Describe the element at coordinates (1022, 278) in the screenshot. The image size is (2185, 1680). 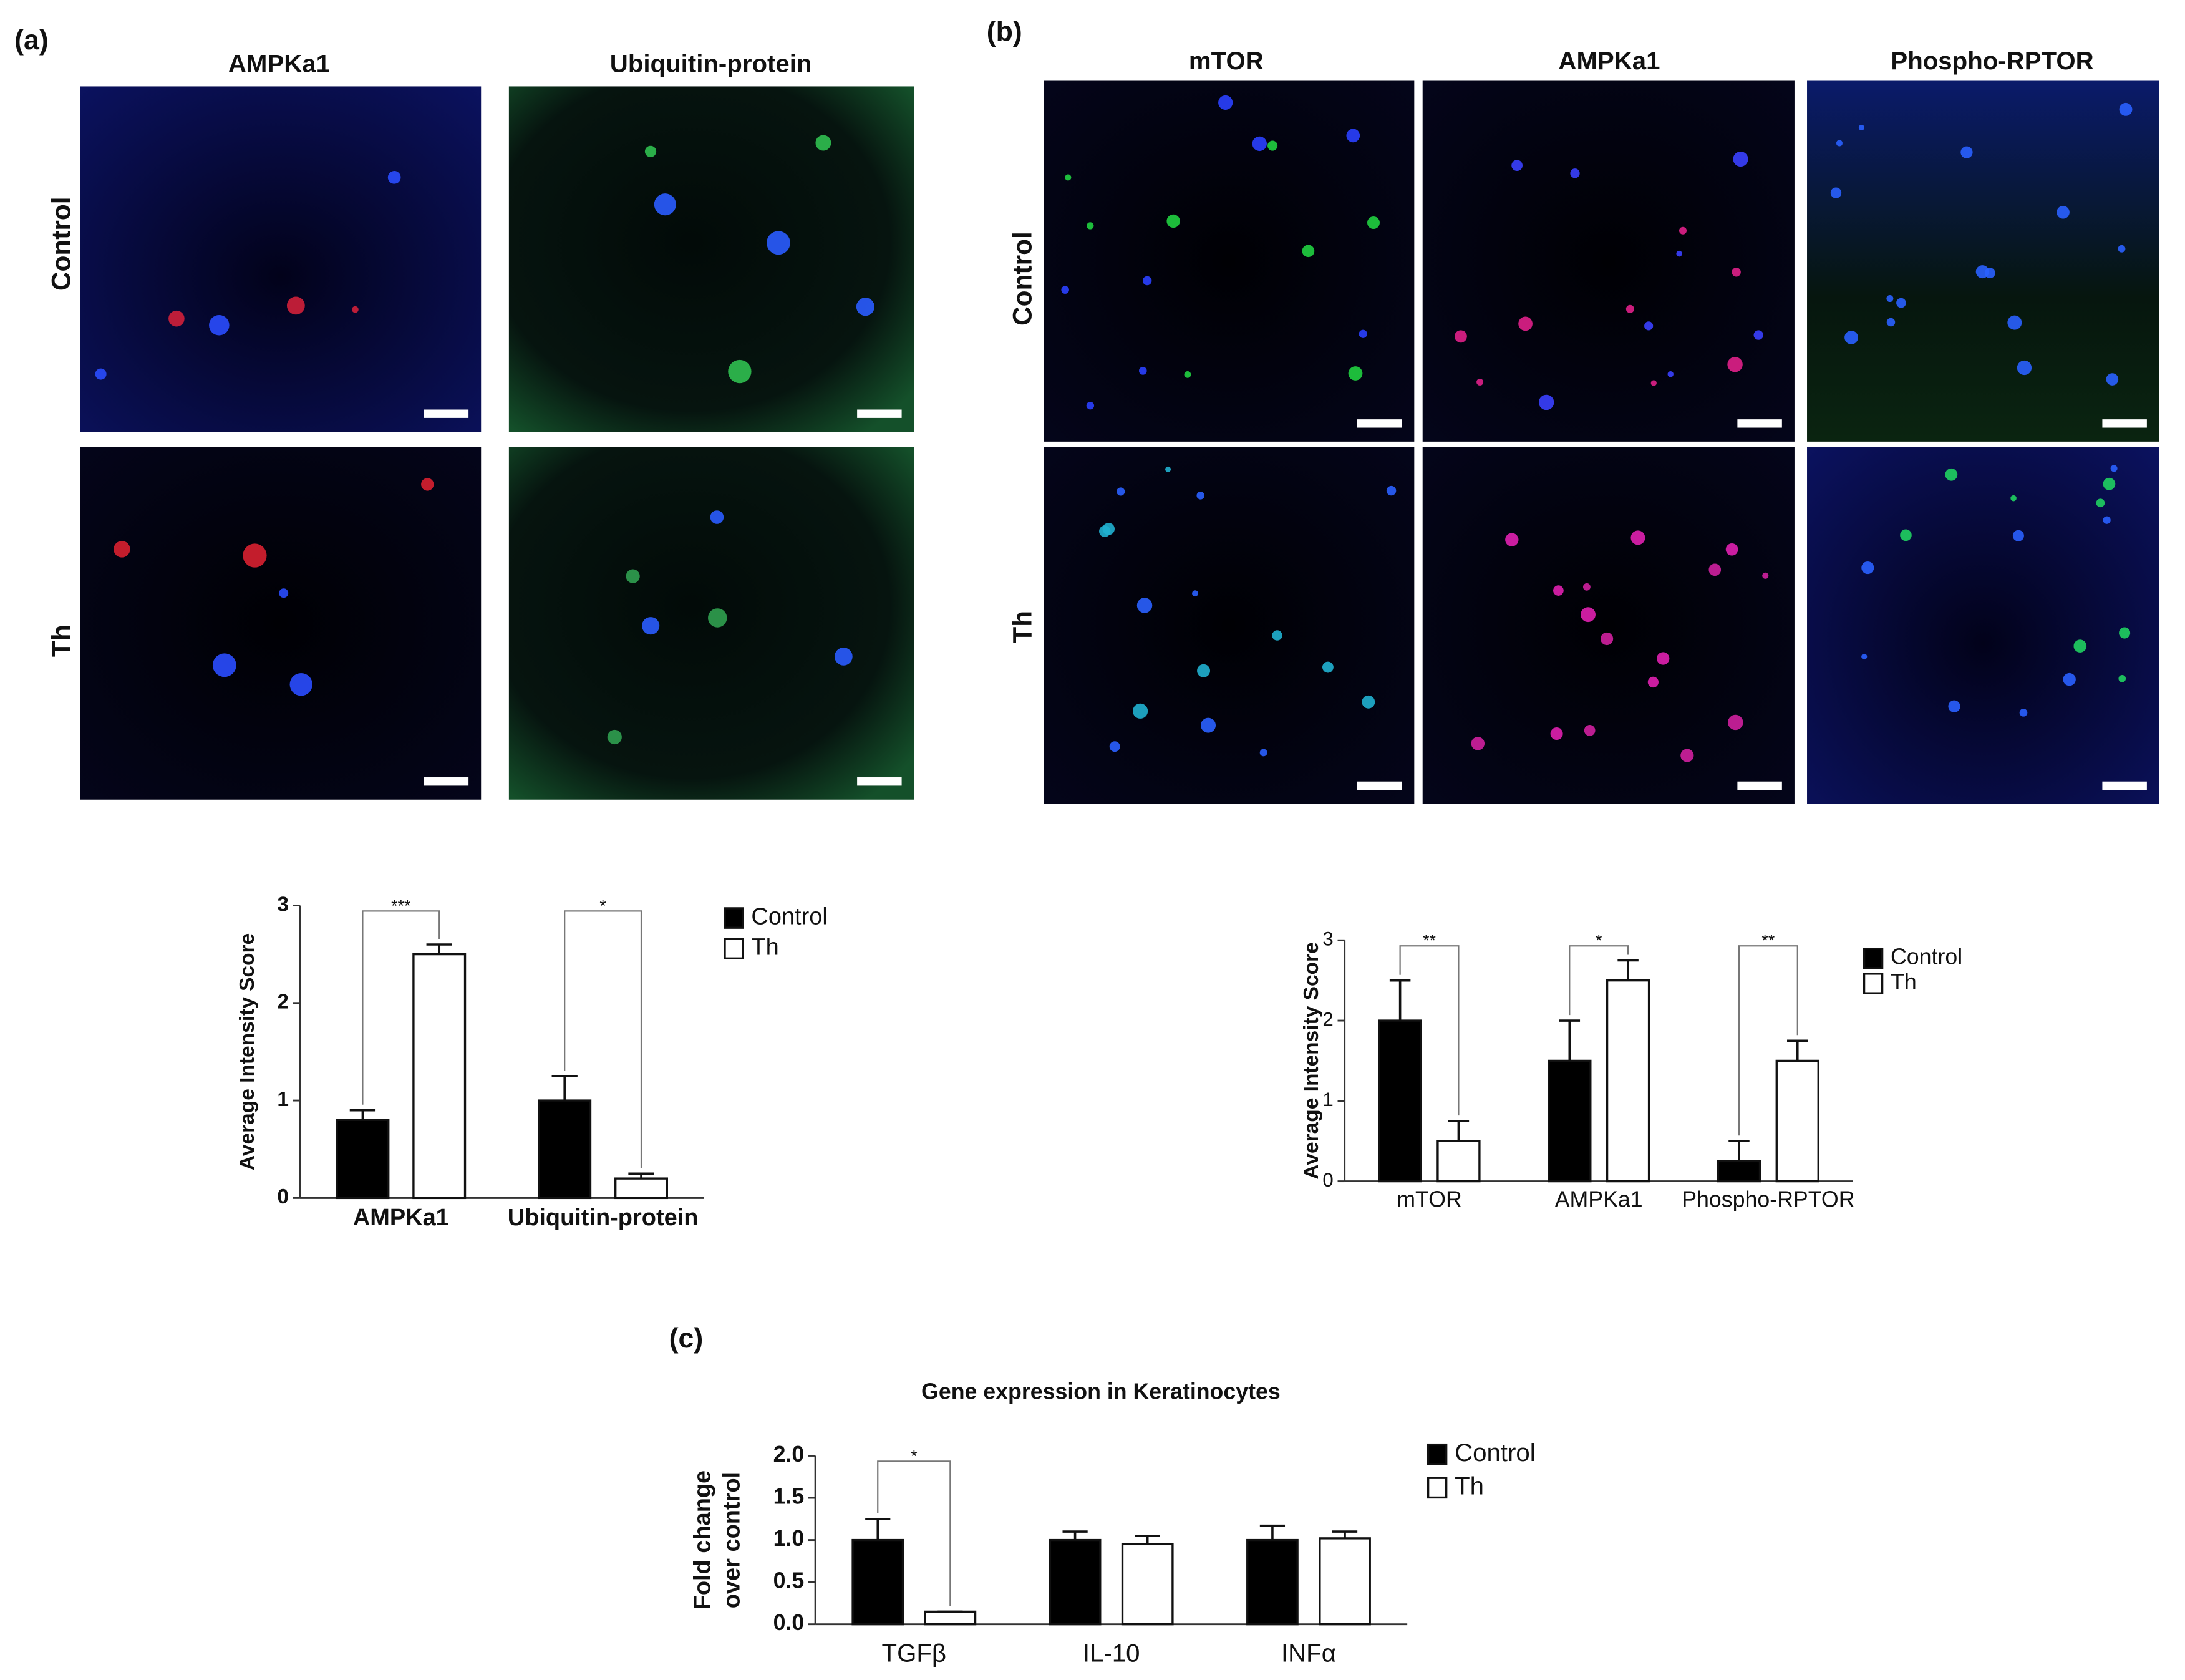
I see `row-label: Control` at that location.